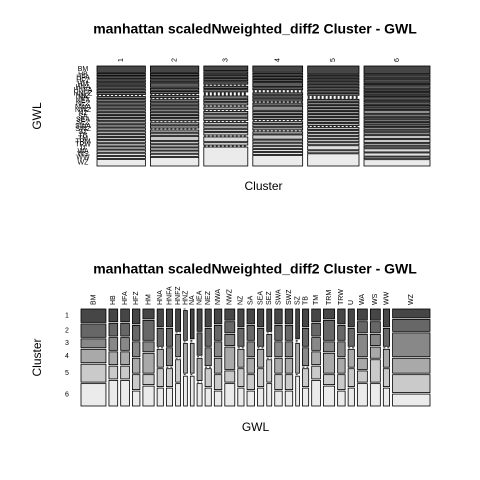 Image resolution: width=480 pixels, height=480 pixels. Describe the element at coordinates (83, 157) in the screenshot. I see `y-category-label: WW` at that location.